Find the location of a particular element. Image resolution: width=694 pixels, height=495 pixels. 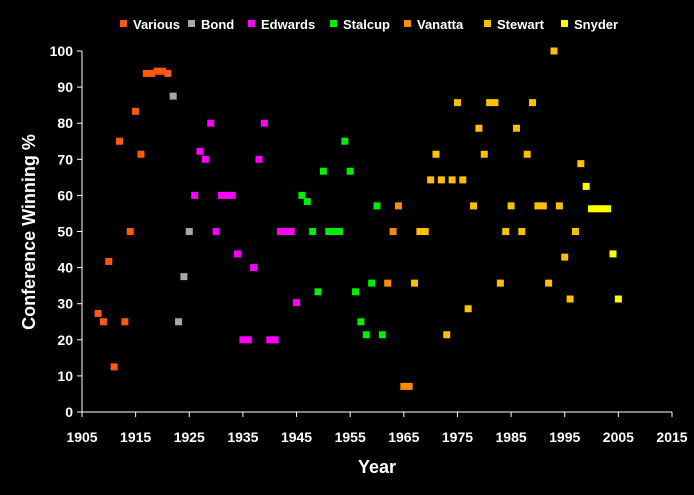

series-stalcup is located at coordinates (342, 238).